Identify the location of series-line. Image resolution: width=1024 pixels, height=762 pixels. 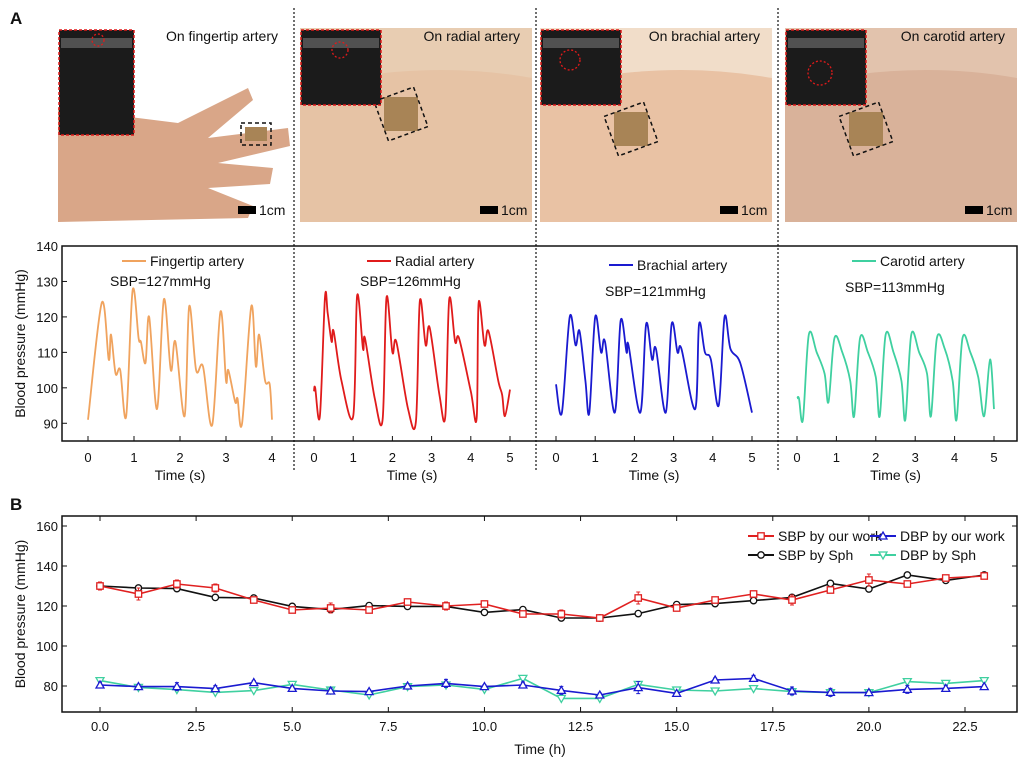
(542, 596).